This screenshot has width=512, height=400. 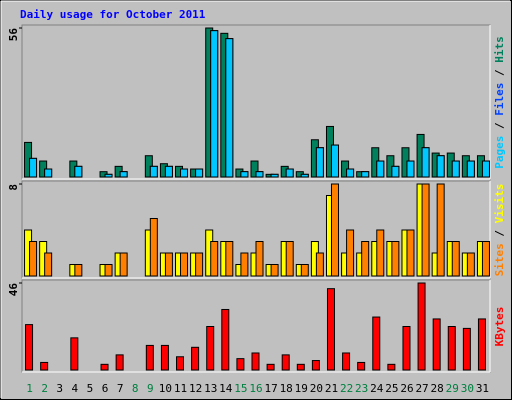 What do you see at coordinates (482, 388) in the screenshot?
I see `x-tick-label: 31` at bounding box center [482, 388].